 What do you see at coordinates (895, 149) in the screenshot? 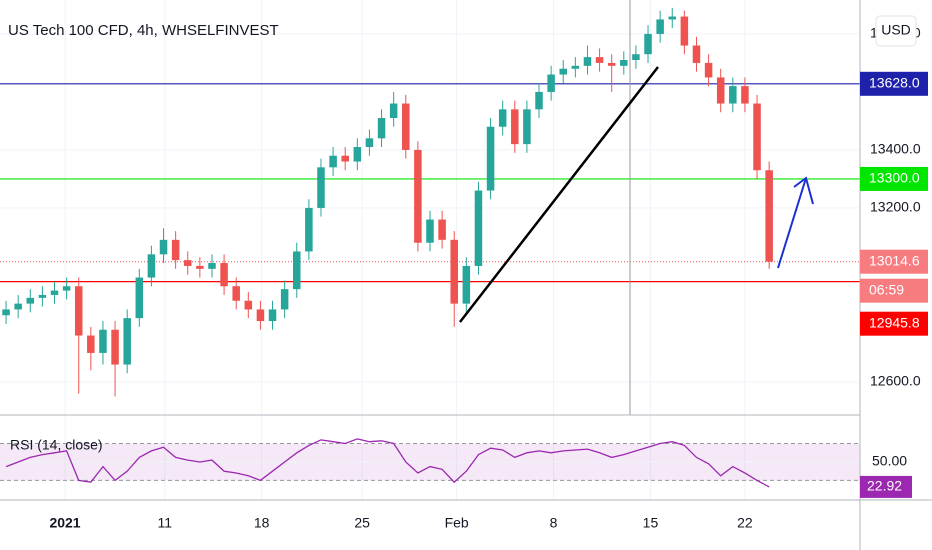
I see `y-tick-label: 13400.0` at bounding box center [895, 149].